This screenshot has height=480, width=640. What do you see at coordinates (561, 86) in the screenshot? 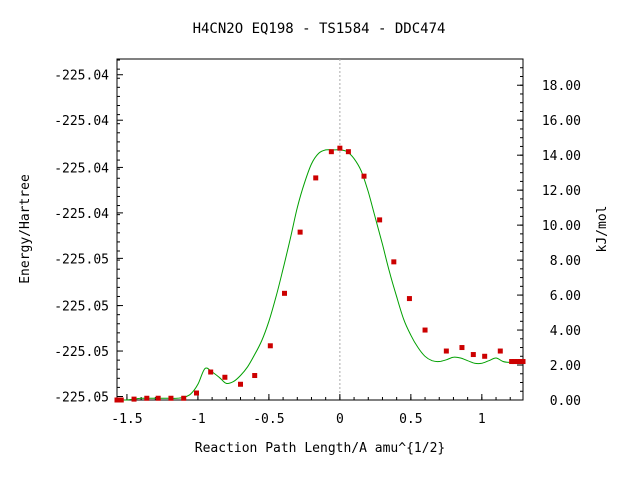
I see `y-right-tick-label: 18.00` at bounding box center [561, 86].